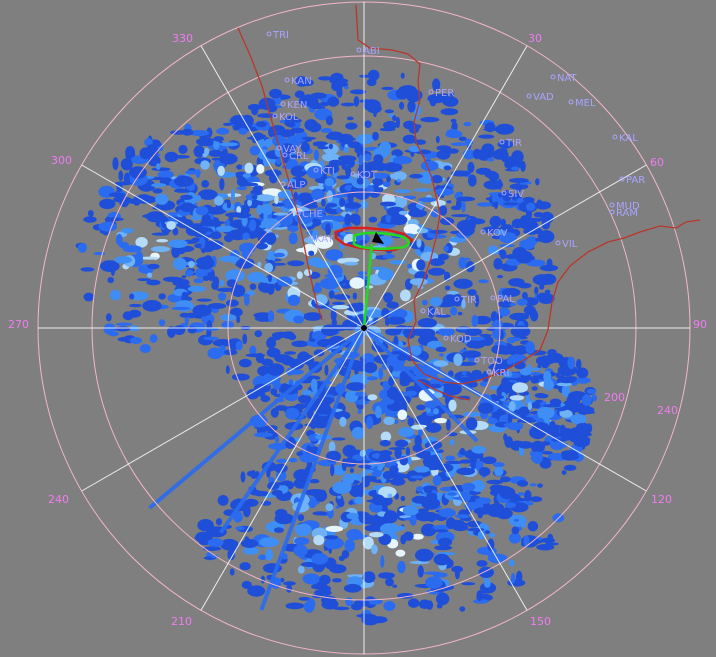 The width and height of the screenshot is (716, 657). Describe the element at coordinates (312, 214) in the screenshot. I see `station-label: CHE` at that location.